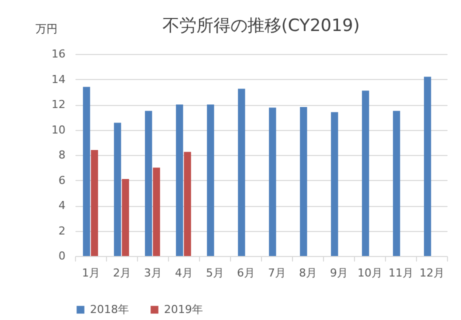  What do you see at coordinates (62, 231) in the screenshot?
I see `y-tick-label: 2` at bounding box center [62, 231].